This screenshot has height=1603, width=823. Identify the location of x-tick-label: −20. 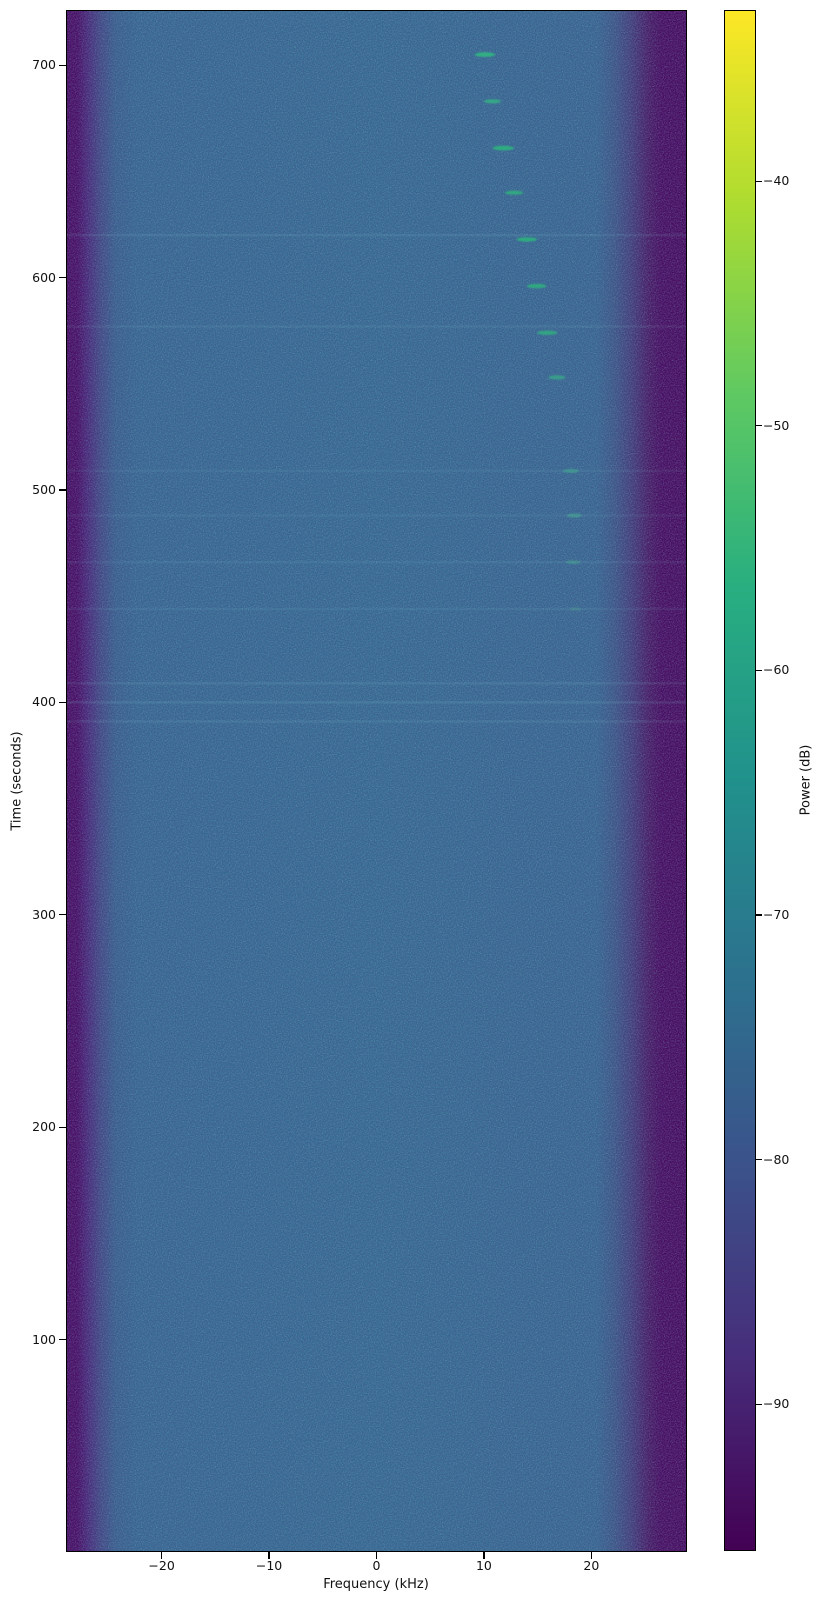
(161, 1565).